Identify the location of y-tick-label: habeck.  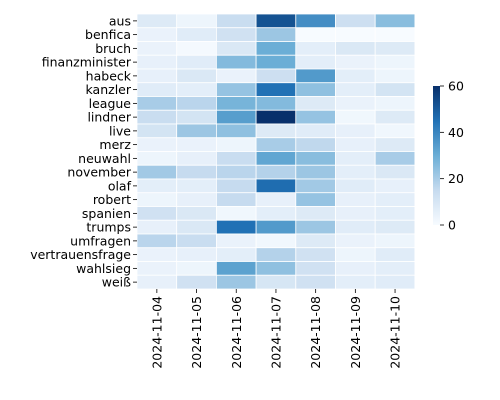
(109, 75).